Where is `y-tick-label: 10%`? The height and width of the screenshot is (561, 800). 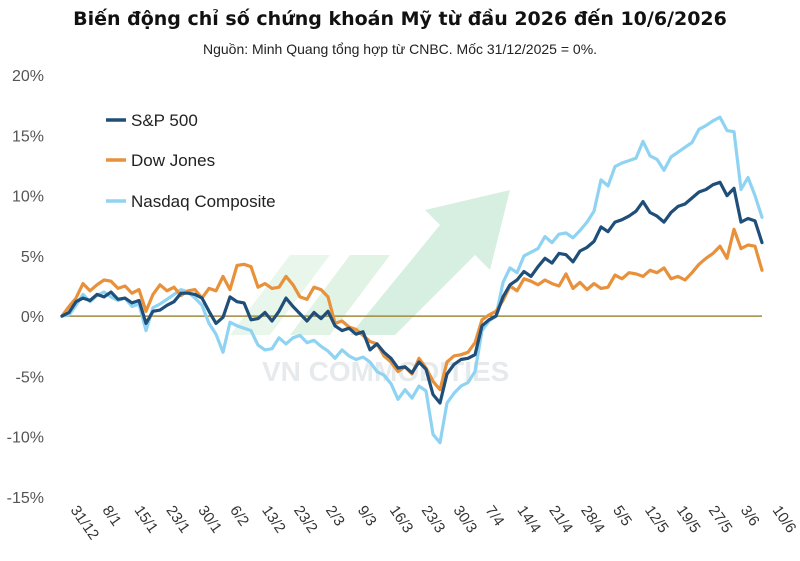 y-tick-label: 10% is located at coordinates (28, 197).